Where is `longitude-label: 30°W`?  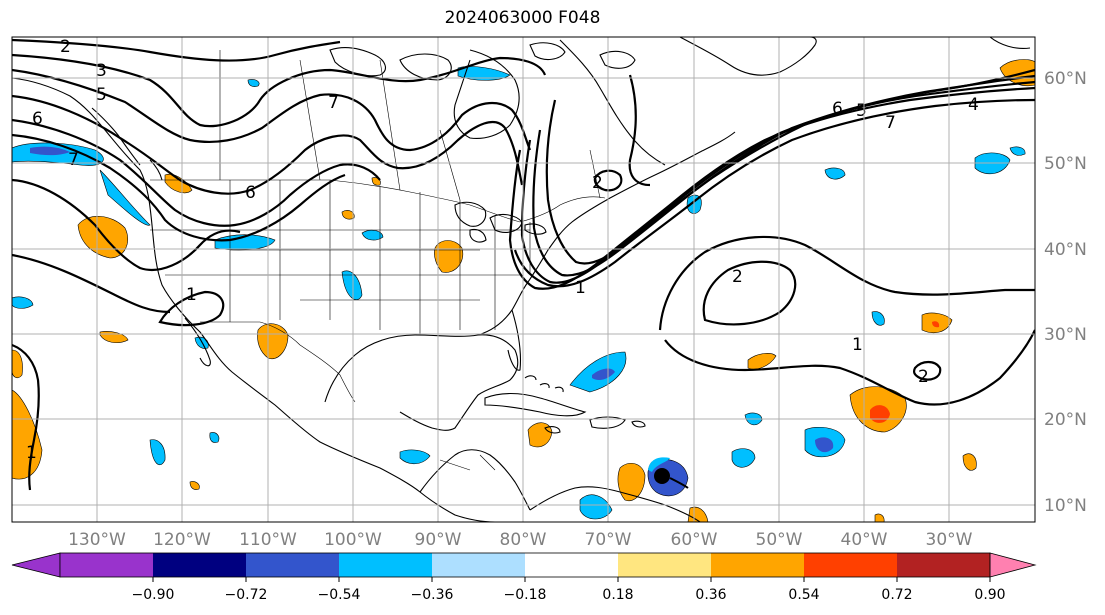
longitude-label: 30°W is located at coordinates (949, 540).